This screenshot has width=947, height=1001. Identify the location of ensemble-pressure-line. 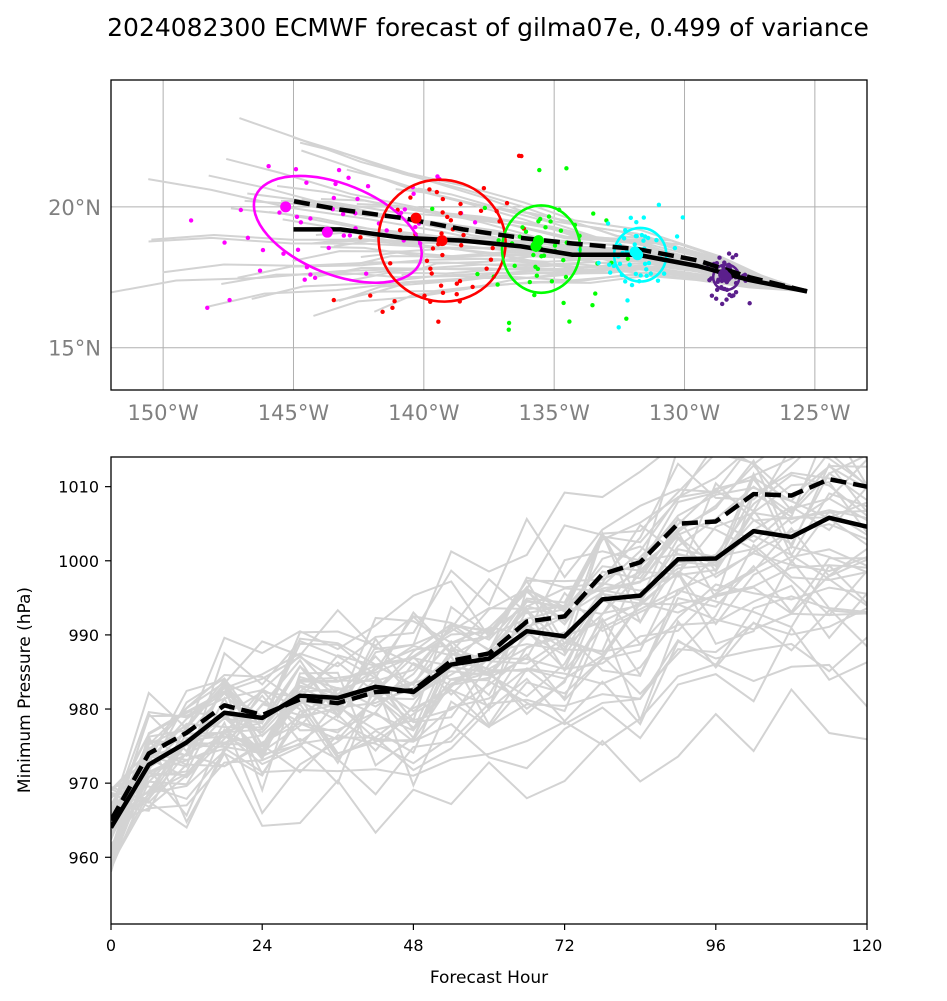
(489, 746).